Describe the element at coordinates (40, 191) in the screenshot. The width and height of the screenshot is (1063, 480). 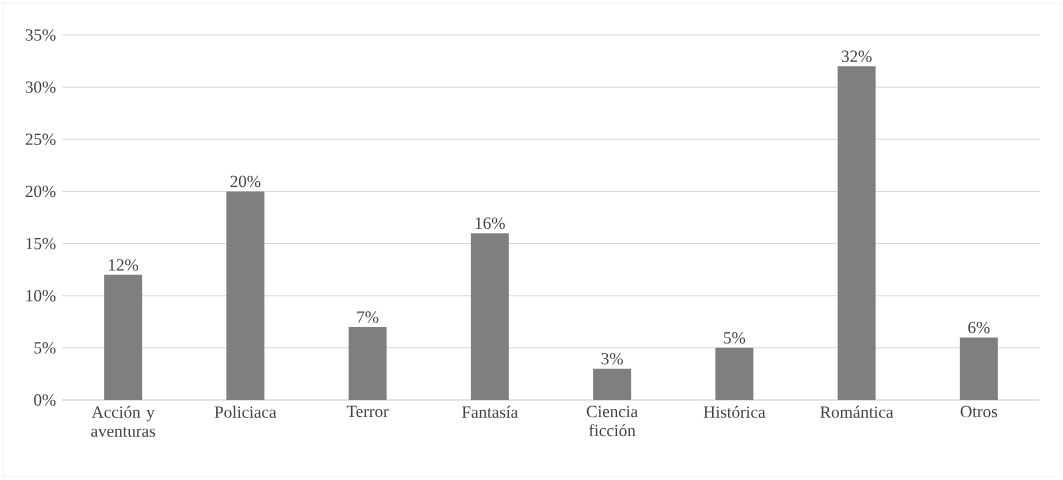
I see `y-tick-label: 20%` at that location.